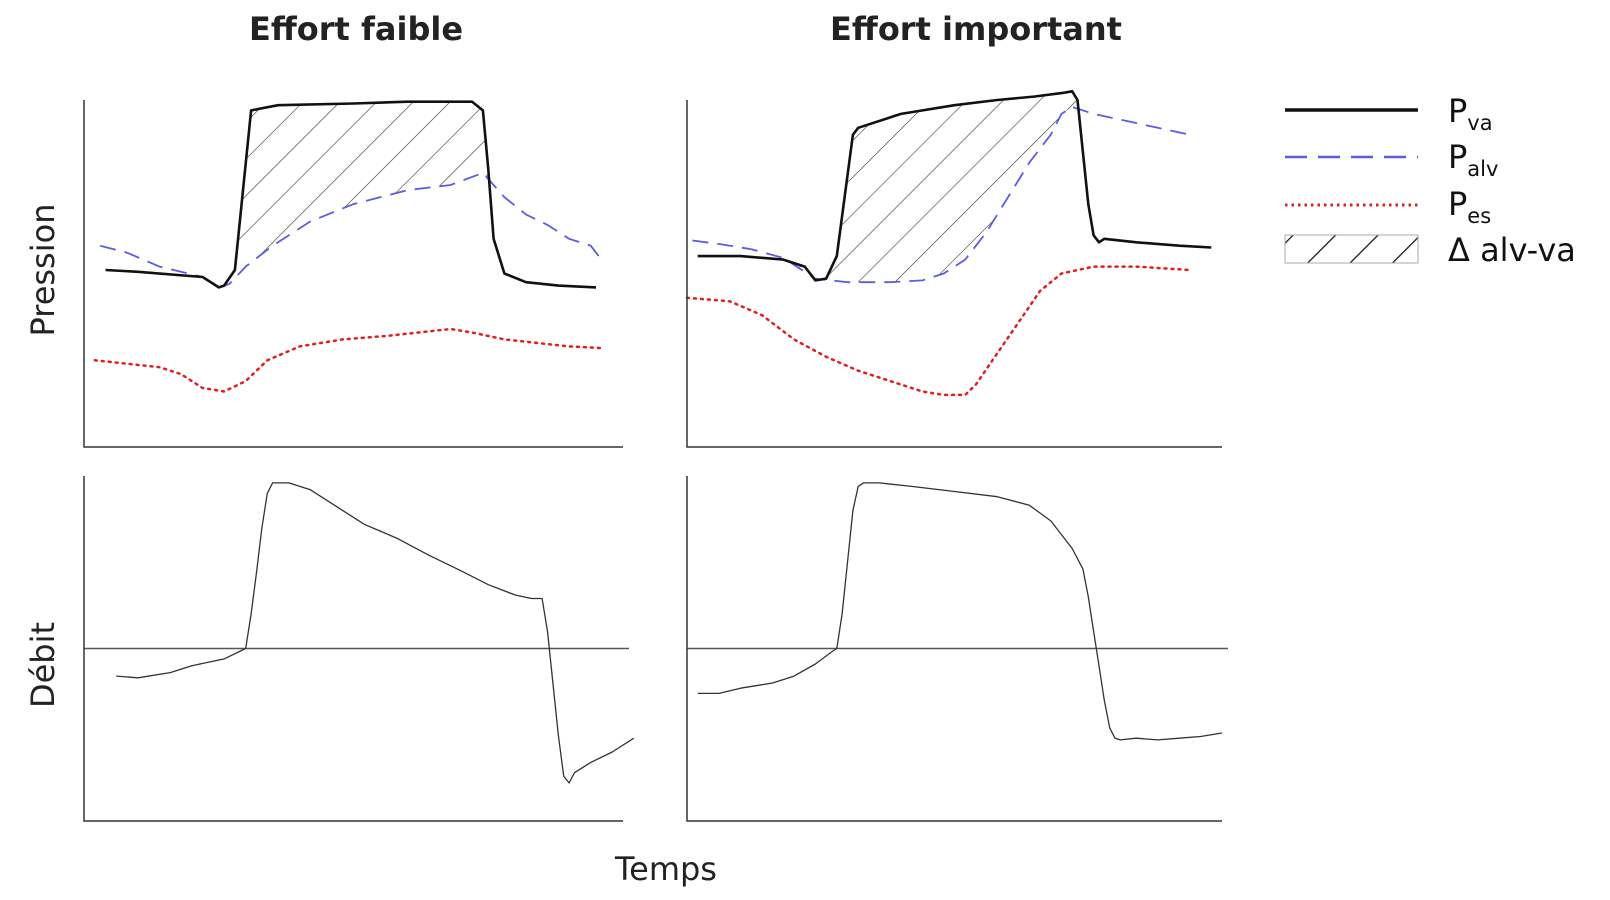 The width and height of the screenshot is (1610, 900). Describe the element at coordinates (1351, 249) in the screenshot. I see `legend-swatch-delta` at that location.